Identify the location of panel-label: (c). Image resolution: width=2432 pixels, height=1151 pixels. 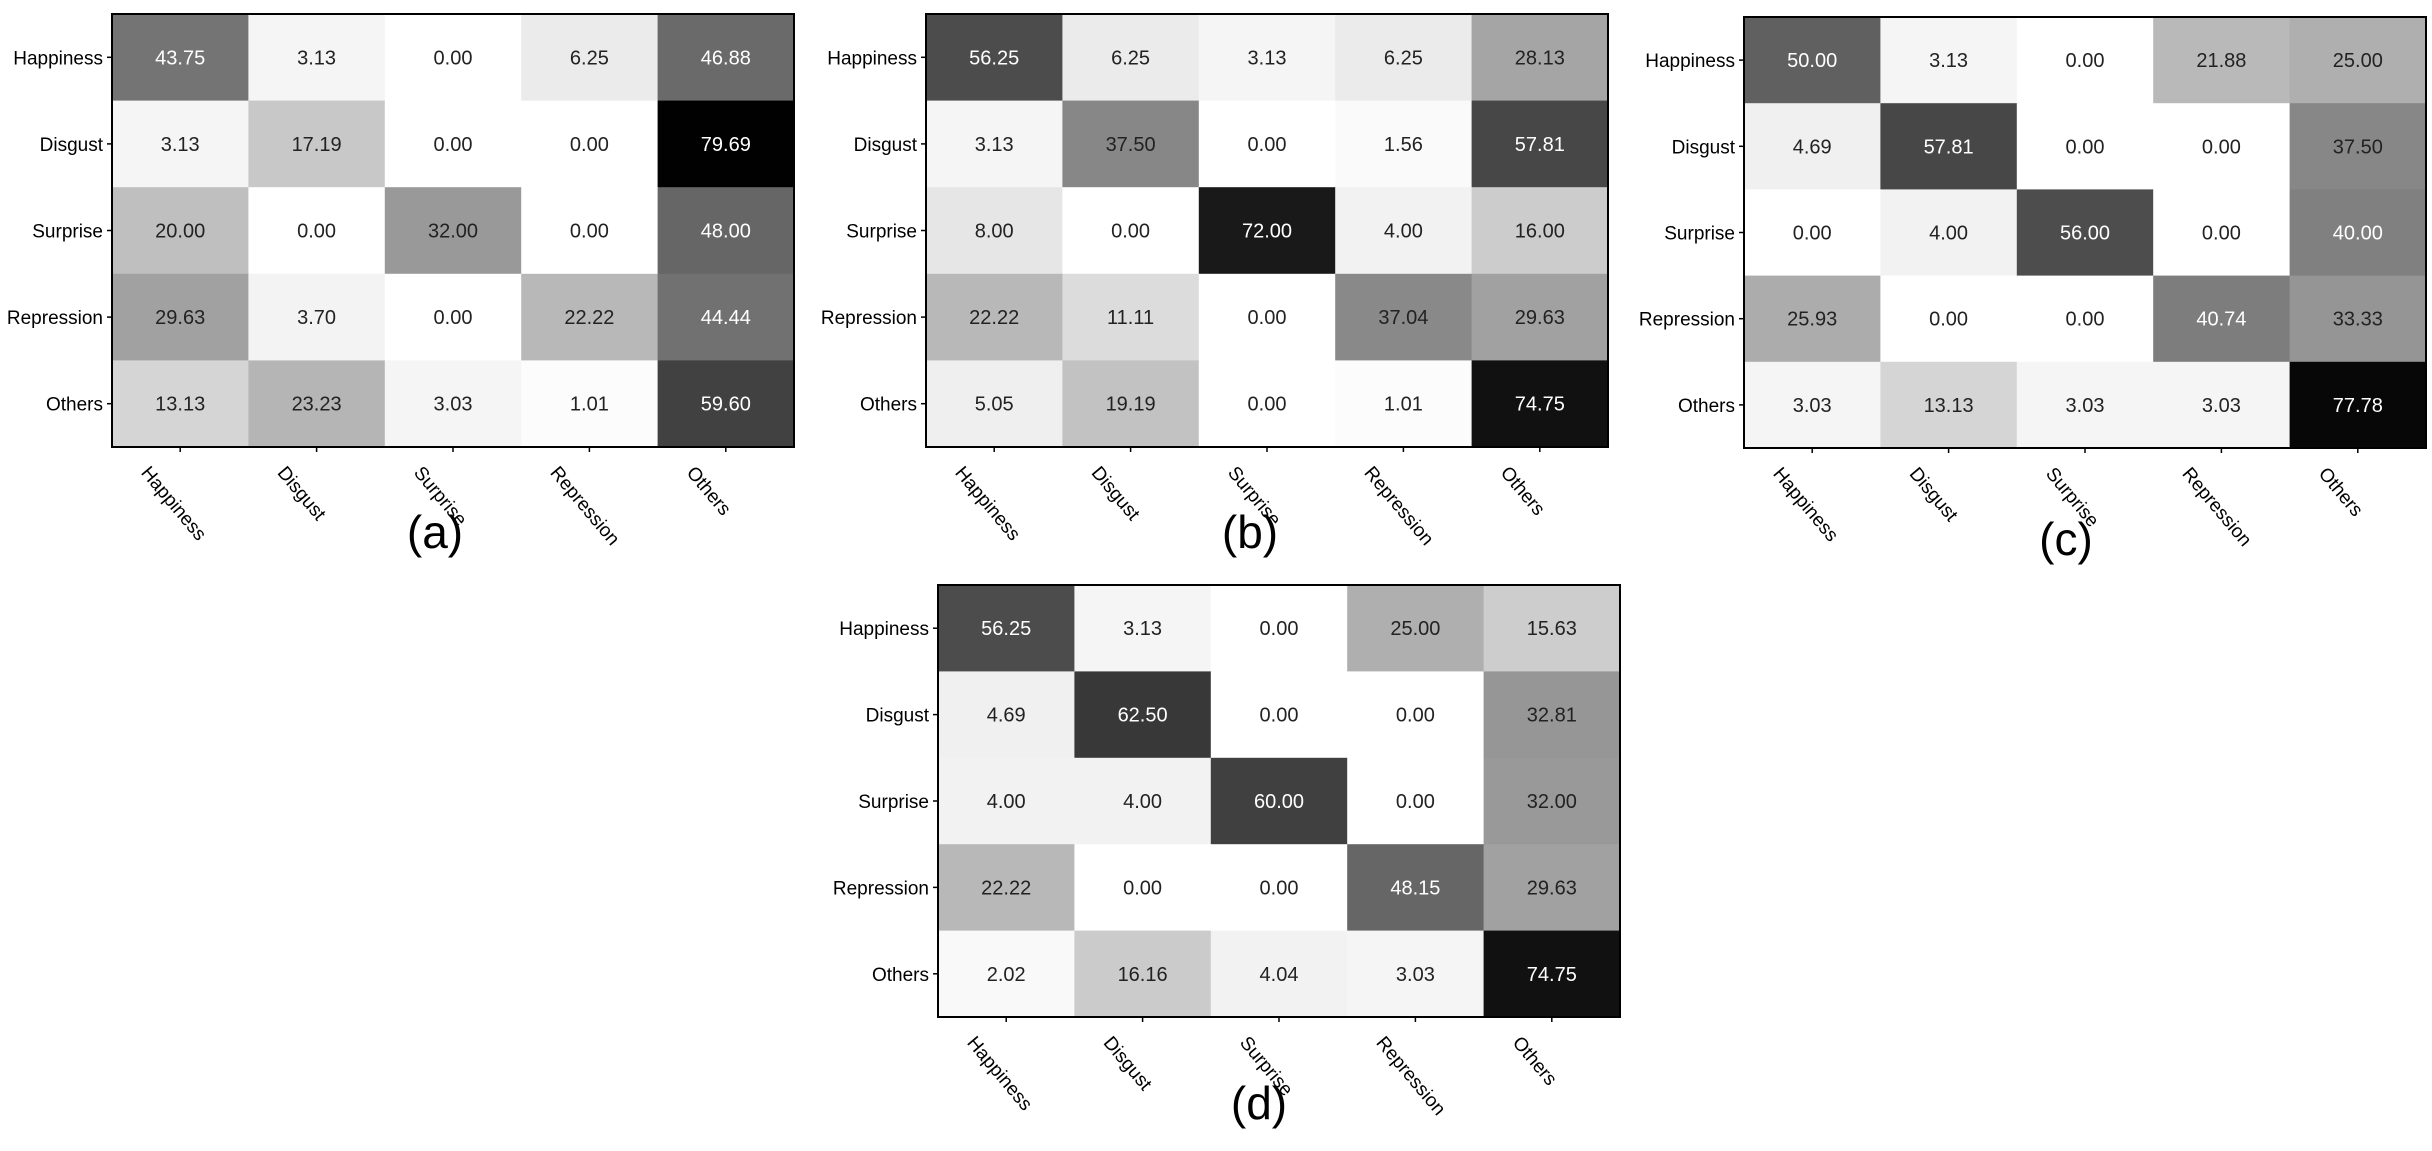
(2066, 539).